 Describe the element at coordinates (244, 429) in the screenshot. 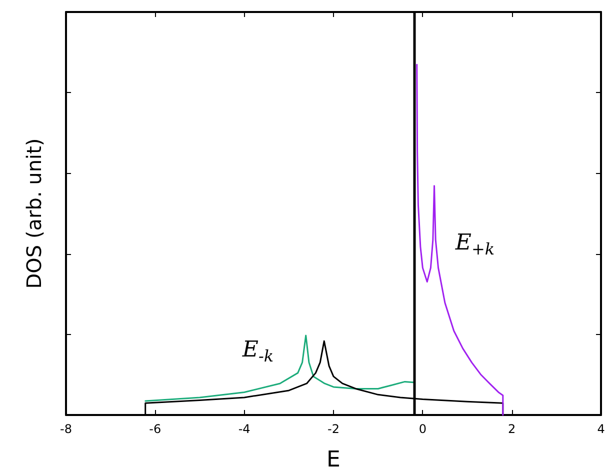

I see `x-tick-label: -4` at that location.